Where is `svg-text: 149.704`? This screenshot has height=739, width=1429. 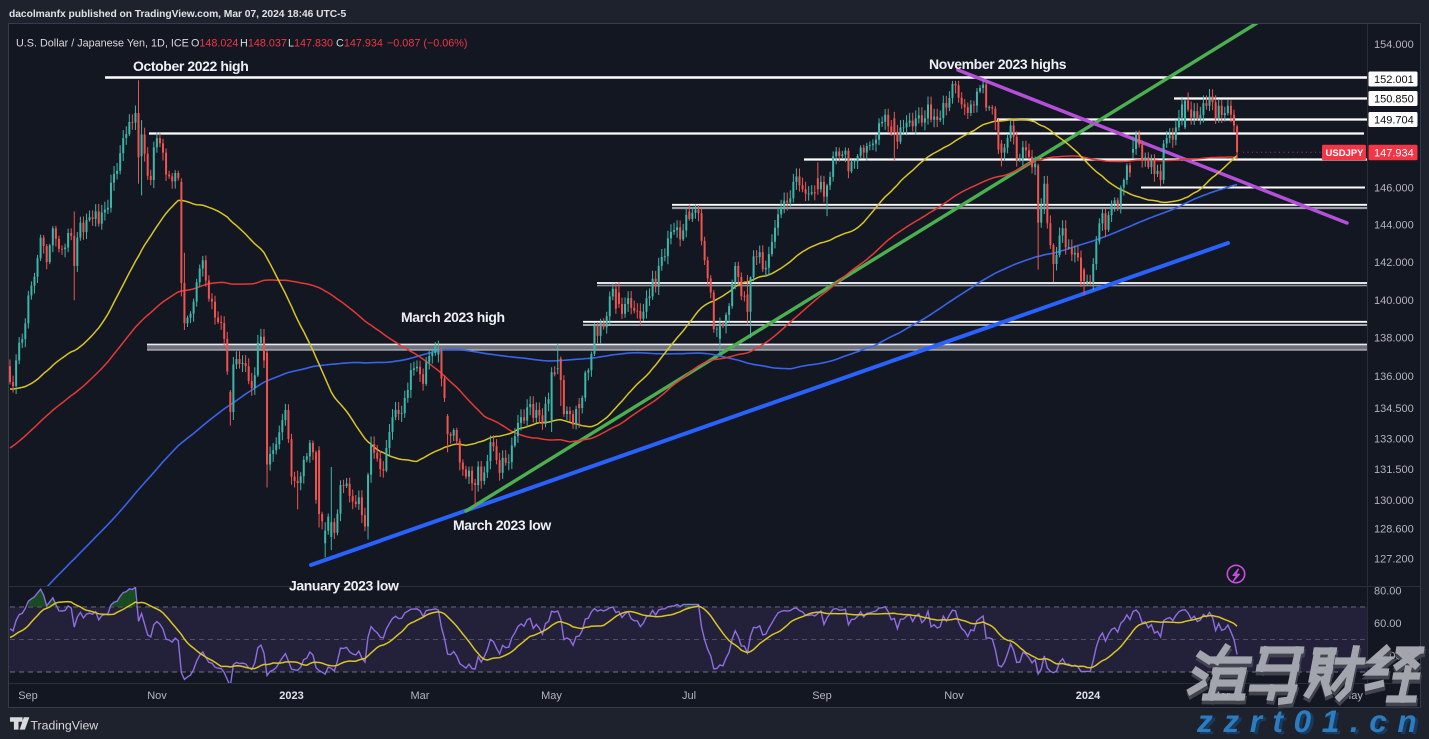 svg-text: 149.704 is located at coordinates (1394, 121).